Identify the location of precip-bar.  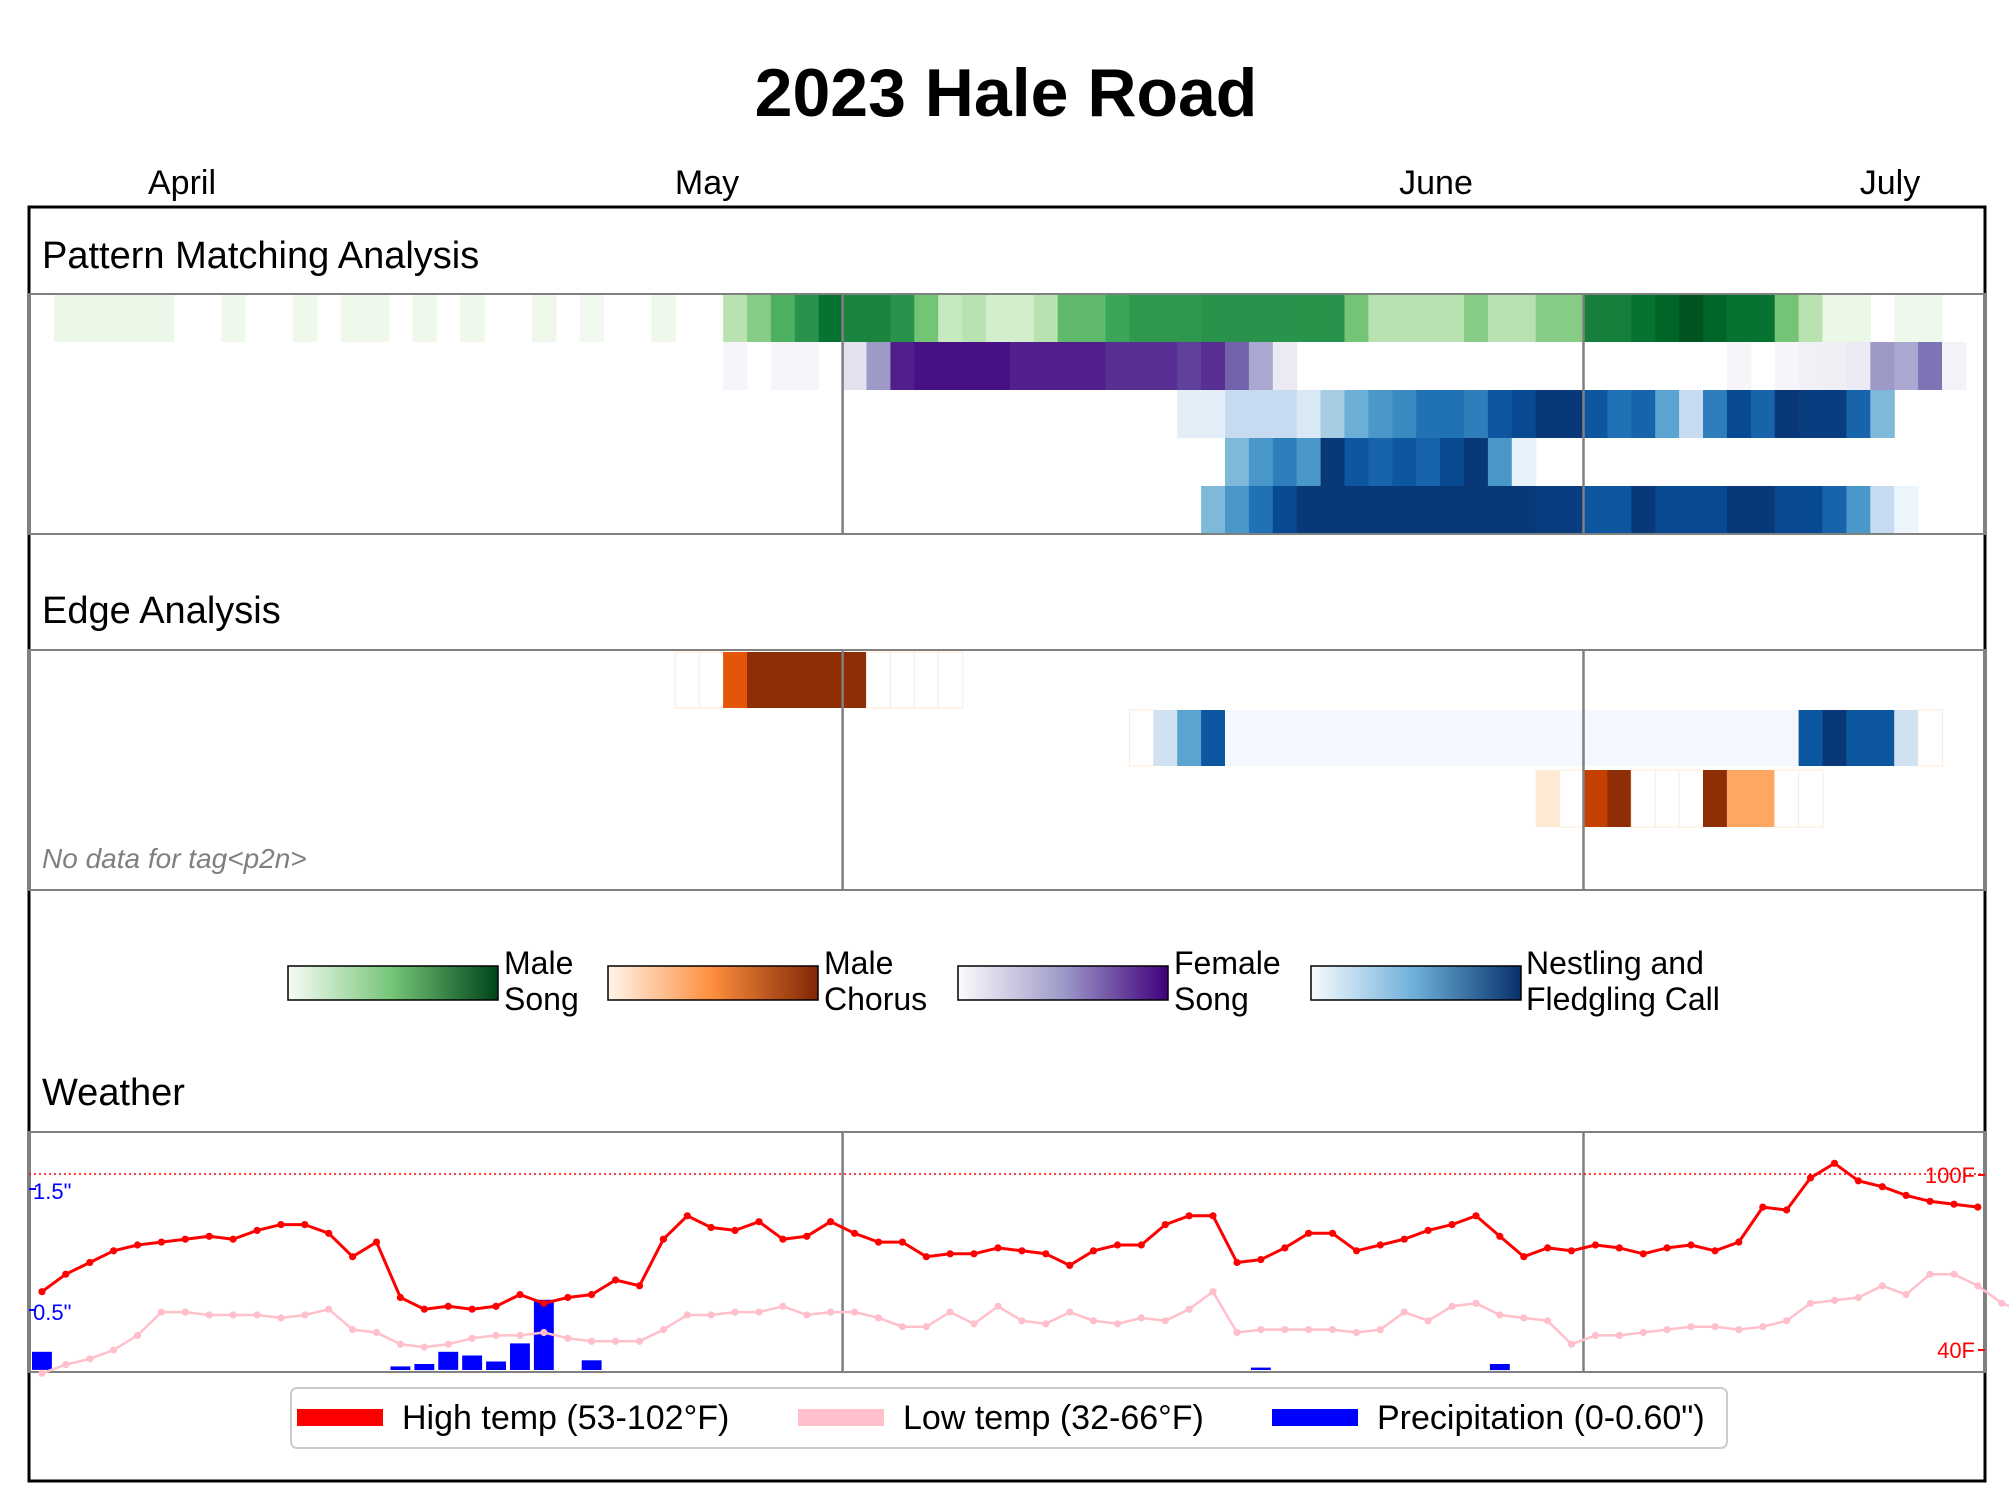
(472, 1362).